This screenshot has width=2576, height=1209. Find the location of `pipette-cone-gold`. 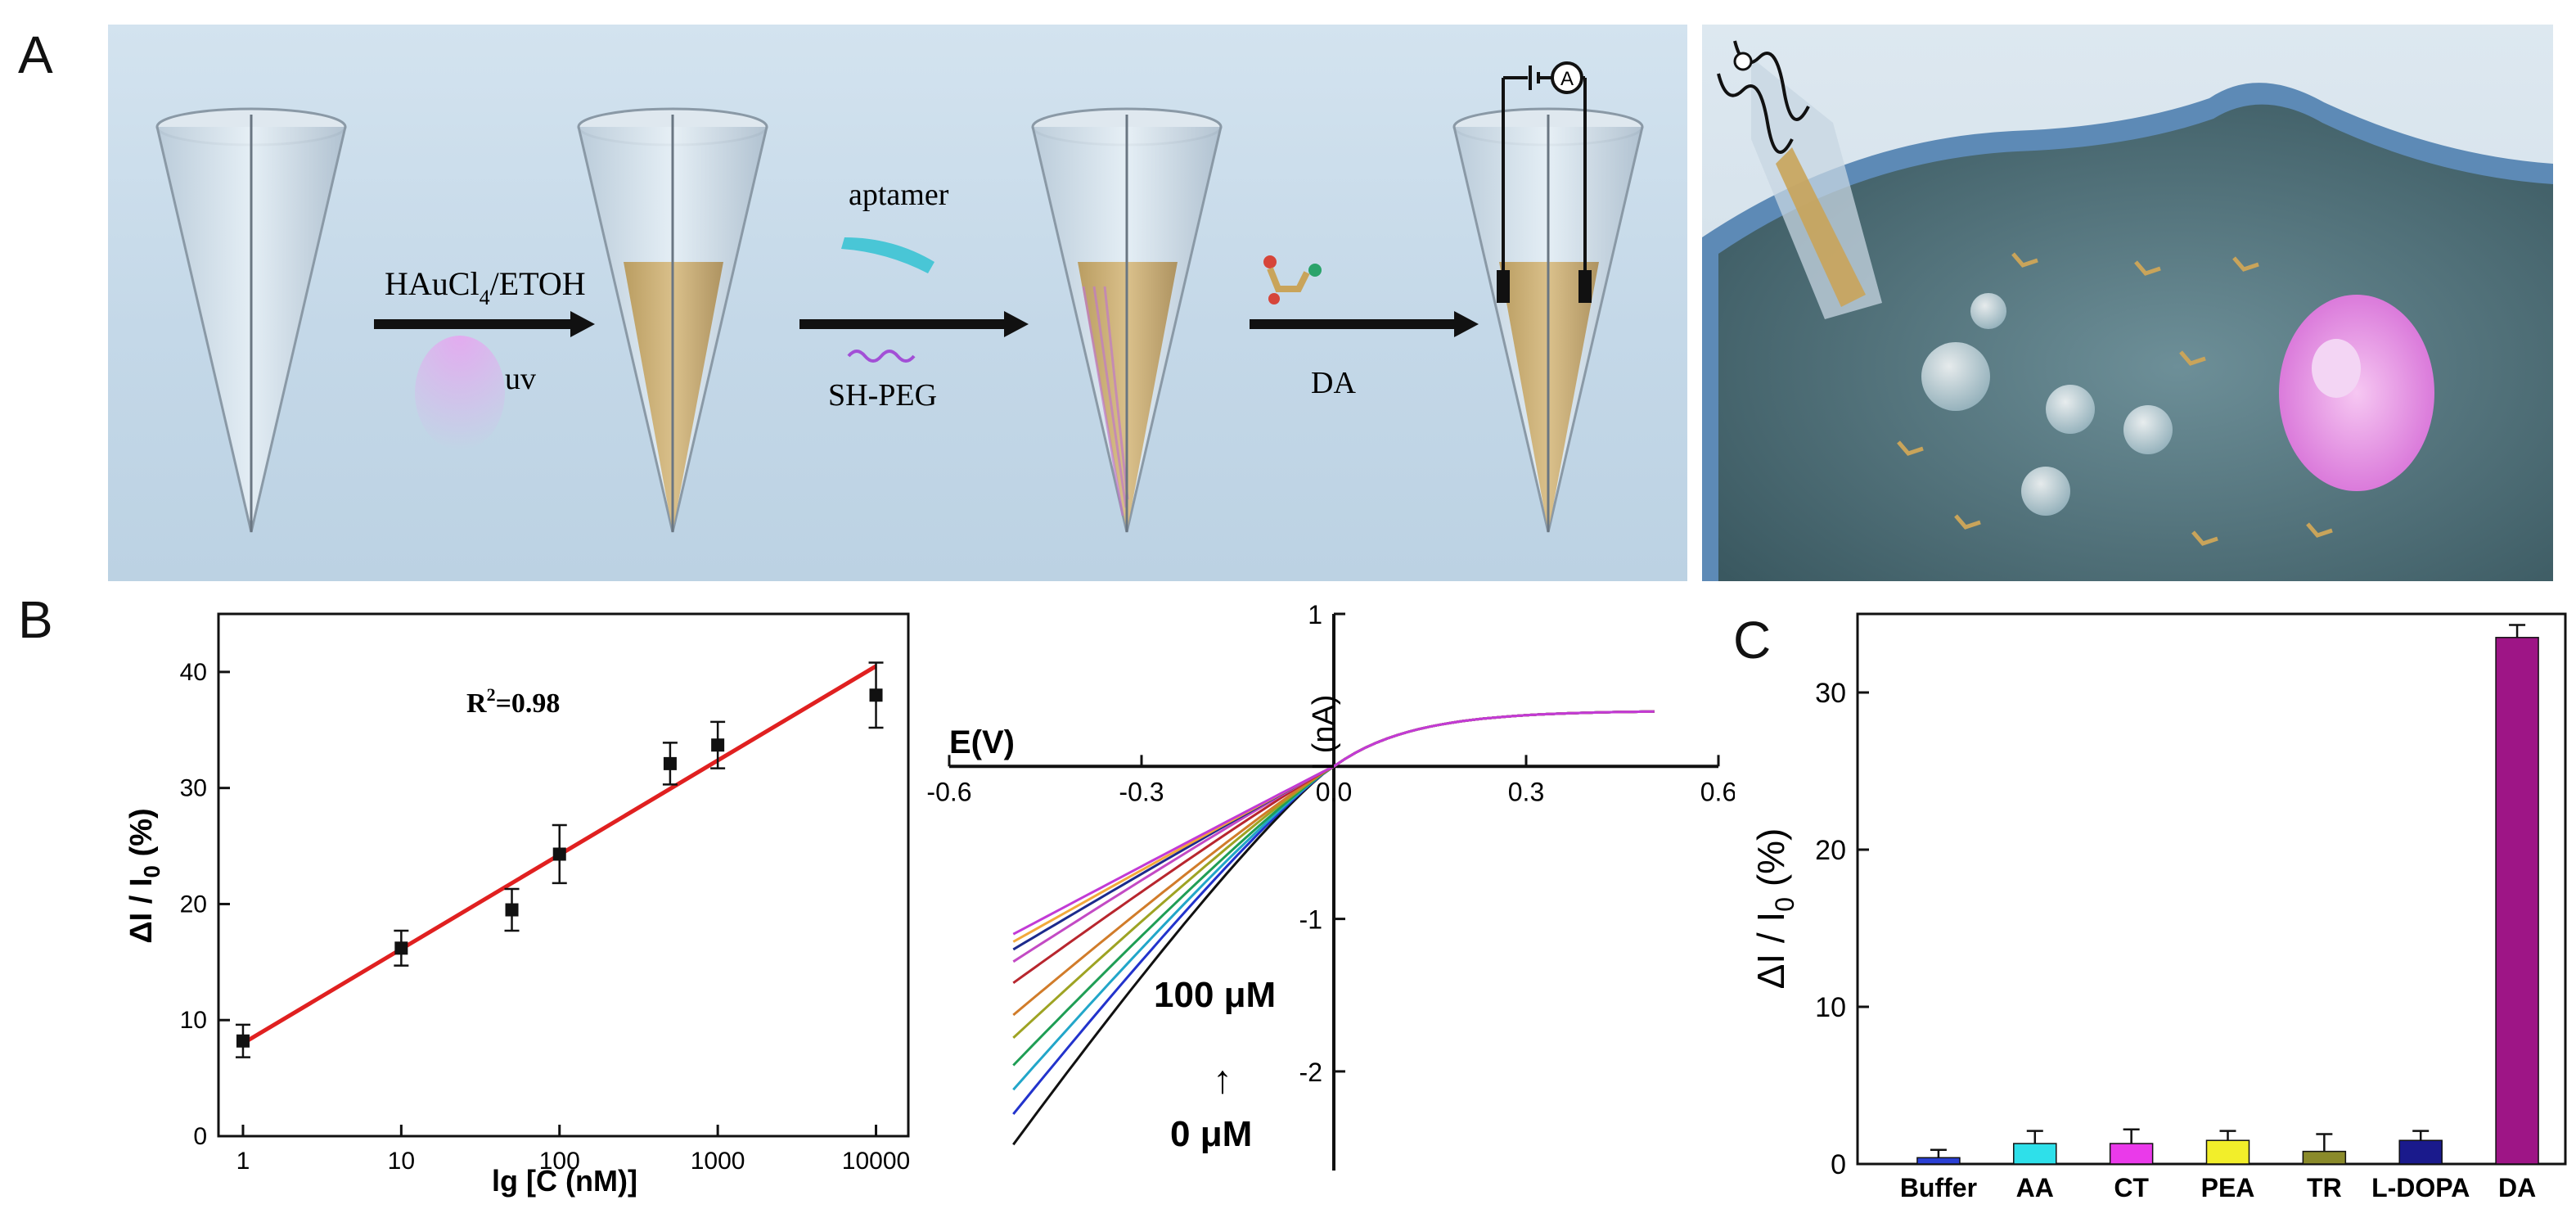

pipette-cone-gold is located at coordinates (672, 320).